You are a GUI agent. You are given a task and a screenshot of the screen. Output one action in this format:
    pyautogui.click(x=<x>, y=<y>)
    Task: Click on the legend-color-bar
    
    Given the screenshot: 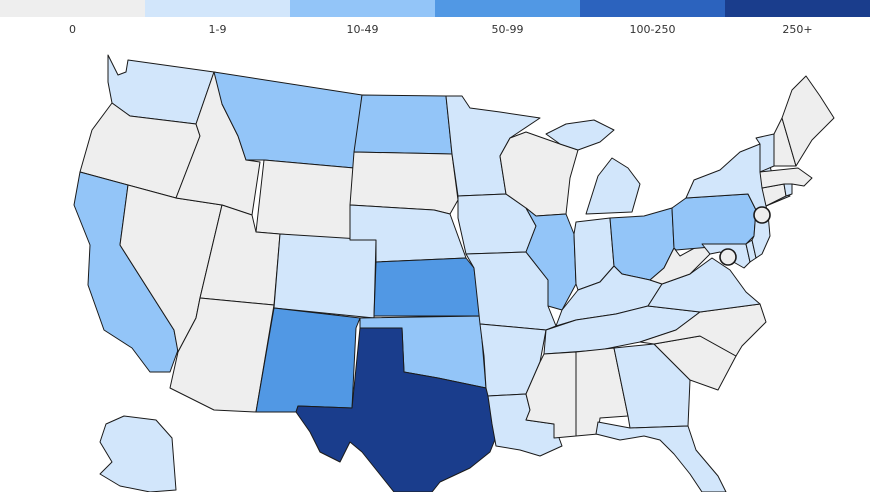 What is the action you would take?
    pyautogui.click(x=435, y=8)
    